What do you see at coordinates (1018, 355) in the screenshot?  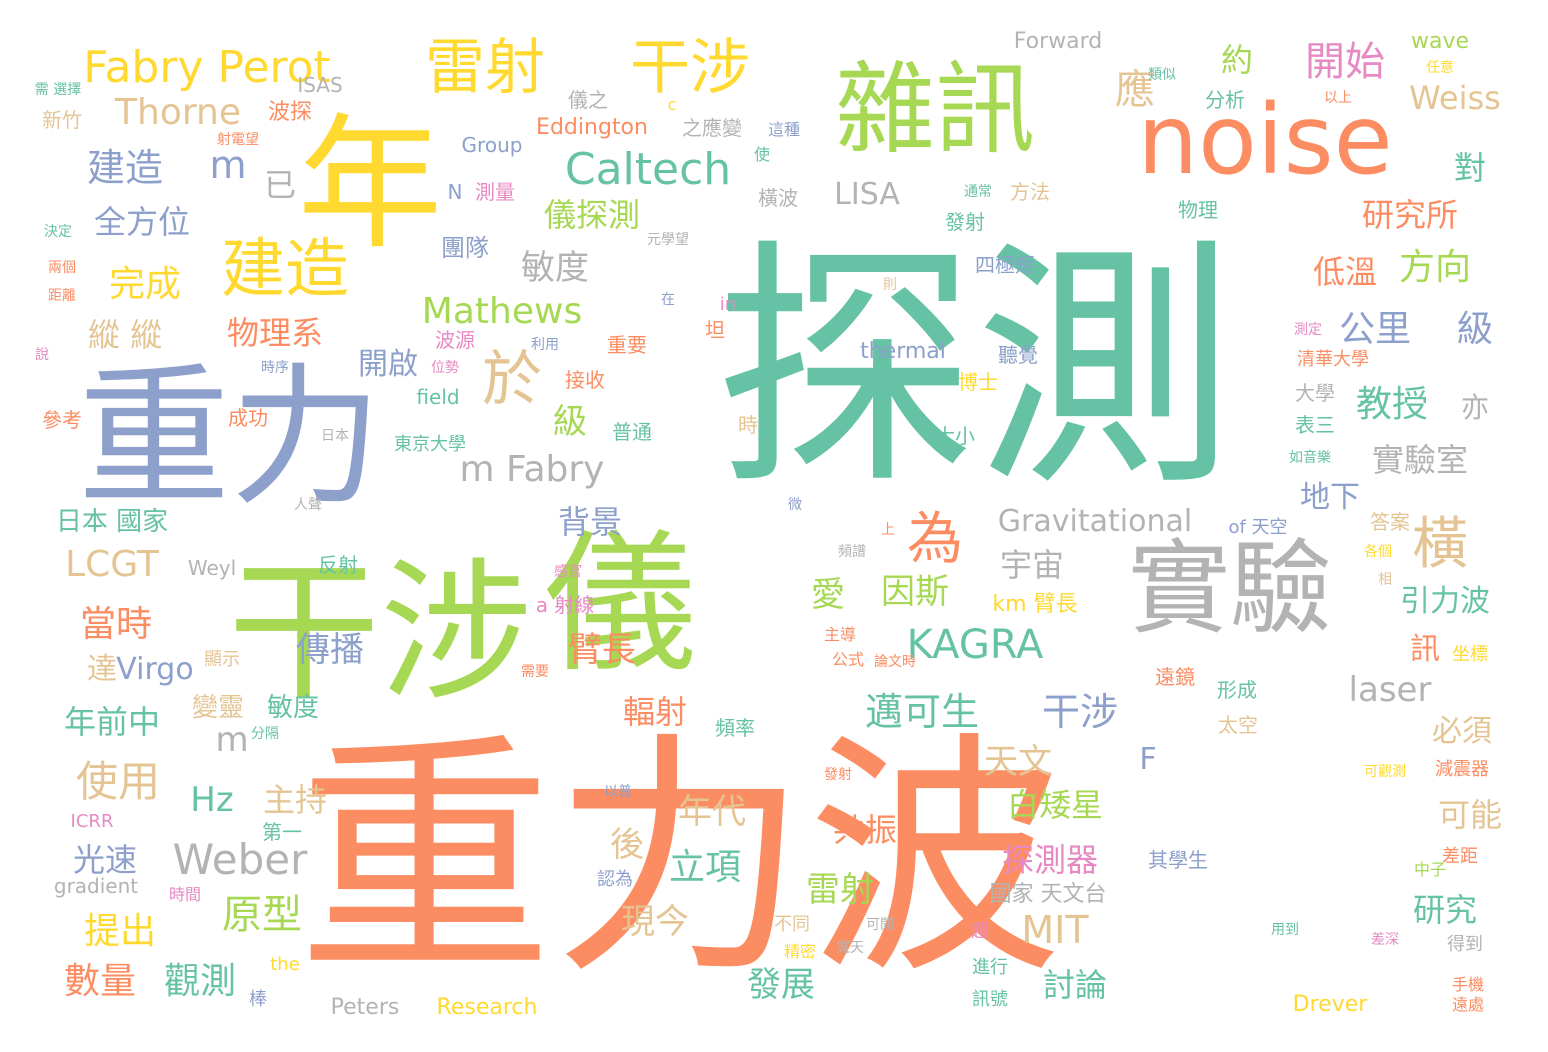 I see `word: 聽覺` at bounding box center [1018, 355].